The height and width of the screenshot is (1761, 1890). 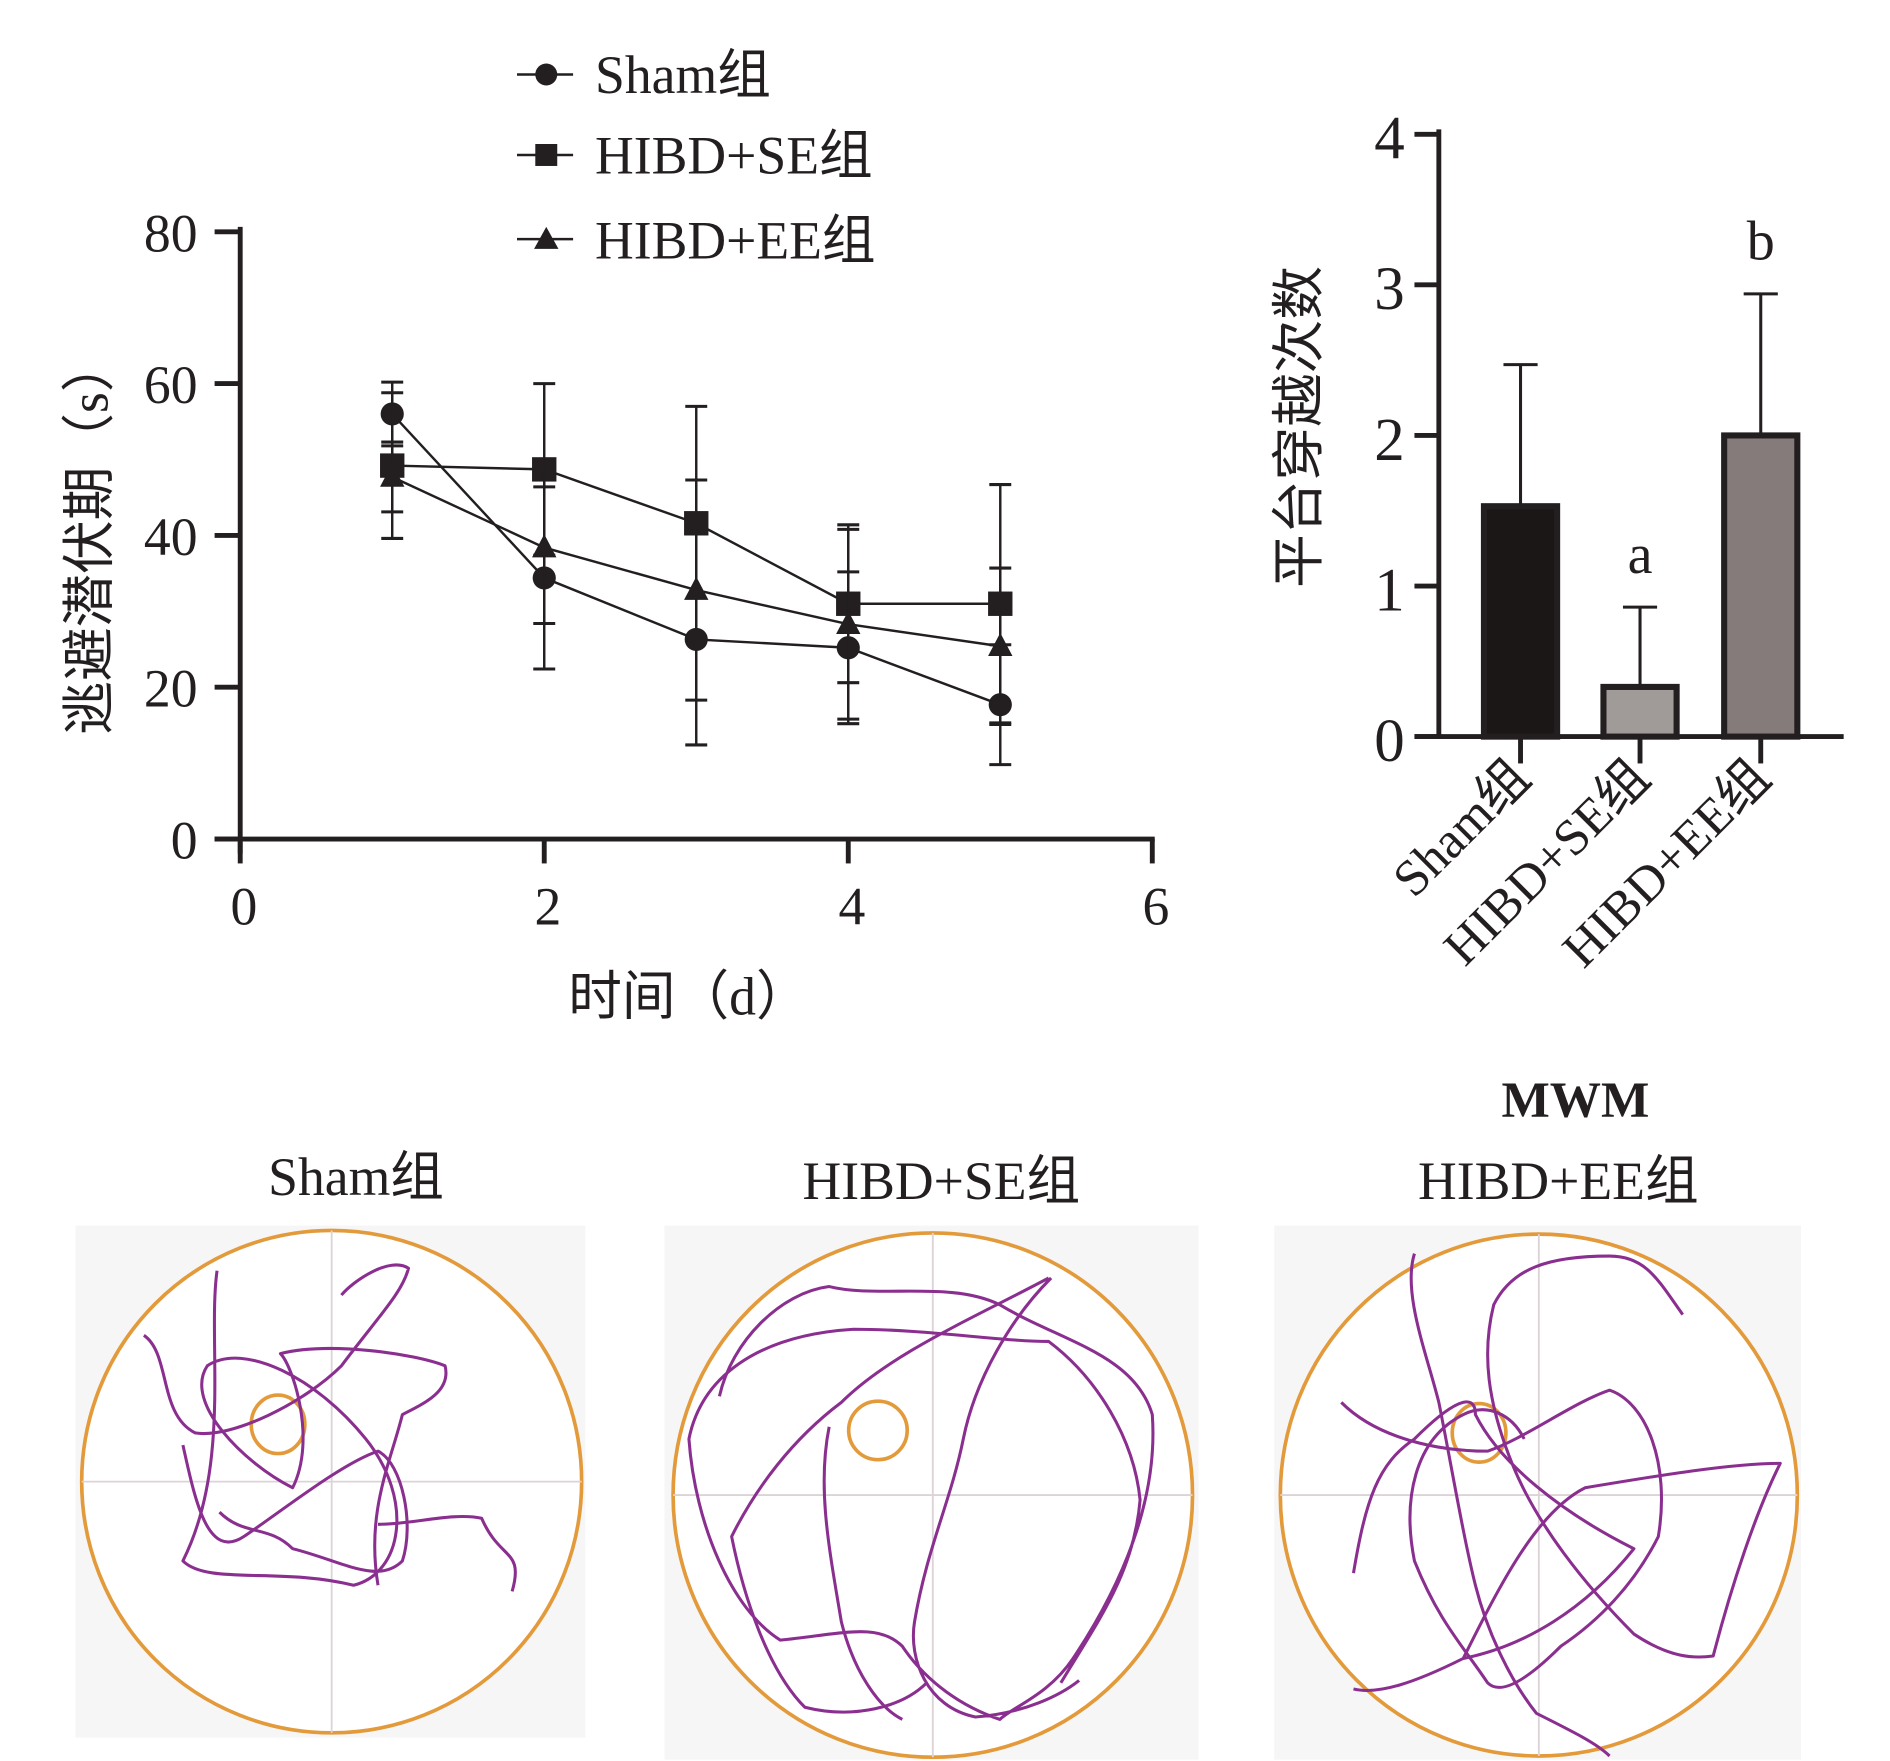 I want to click on legend: Sham组 HIBD+SE组 HIBD+EE组, so click(x=696, y=158).